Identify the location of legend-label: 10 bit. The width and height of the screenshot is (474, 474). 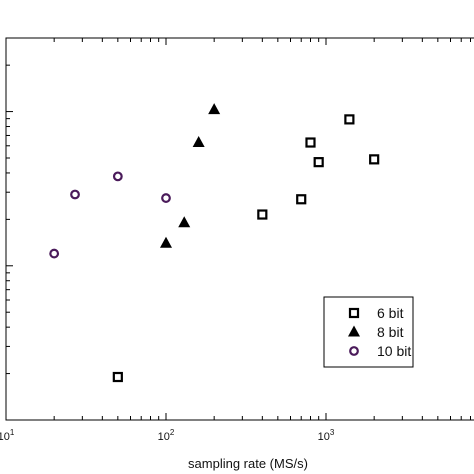
(394, 351).